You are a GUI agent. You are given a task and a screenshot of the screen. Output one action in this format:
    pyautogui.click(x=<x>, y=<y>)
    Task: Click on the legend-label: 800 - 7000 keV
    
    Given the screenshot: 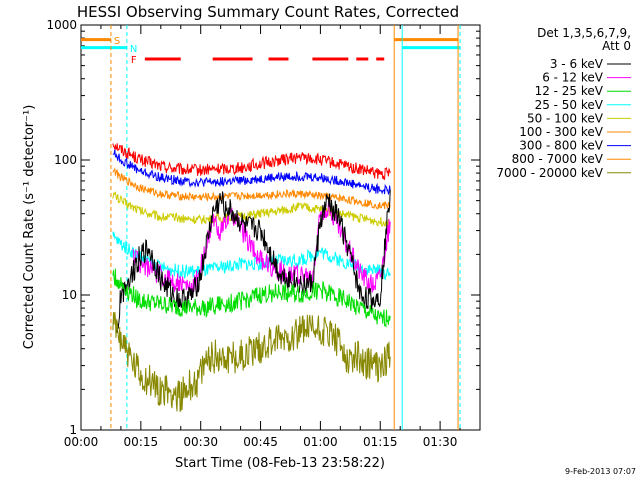 What is the action you would take?
    pyautogui.click(x=558, y=159)
    